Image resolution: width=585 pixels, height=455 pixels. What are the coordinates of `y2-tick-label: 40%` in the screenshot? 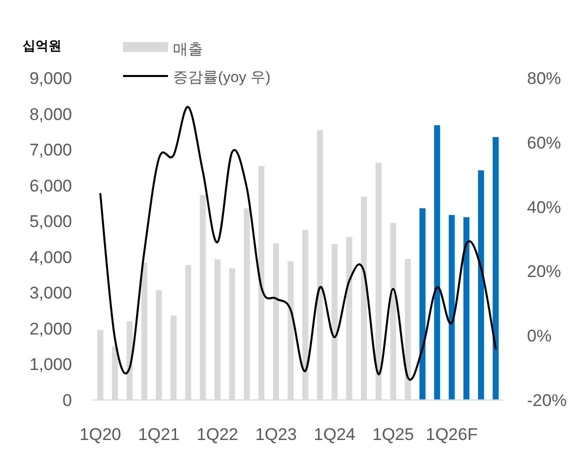 It's located at (544, 207).